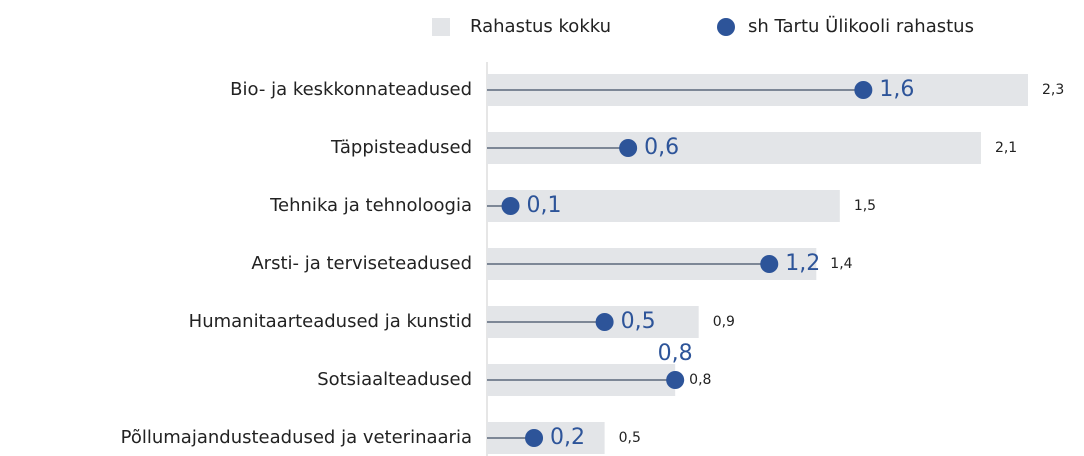  I want to click on value-label: 0,9, so click(724, 322).